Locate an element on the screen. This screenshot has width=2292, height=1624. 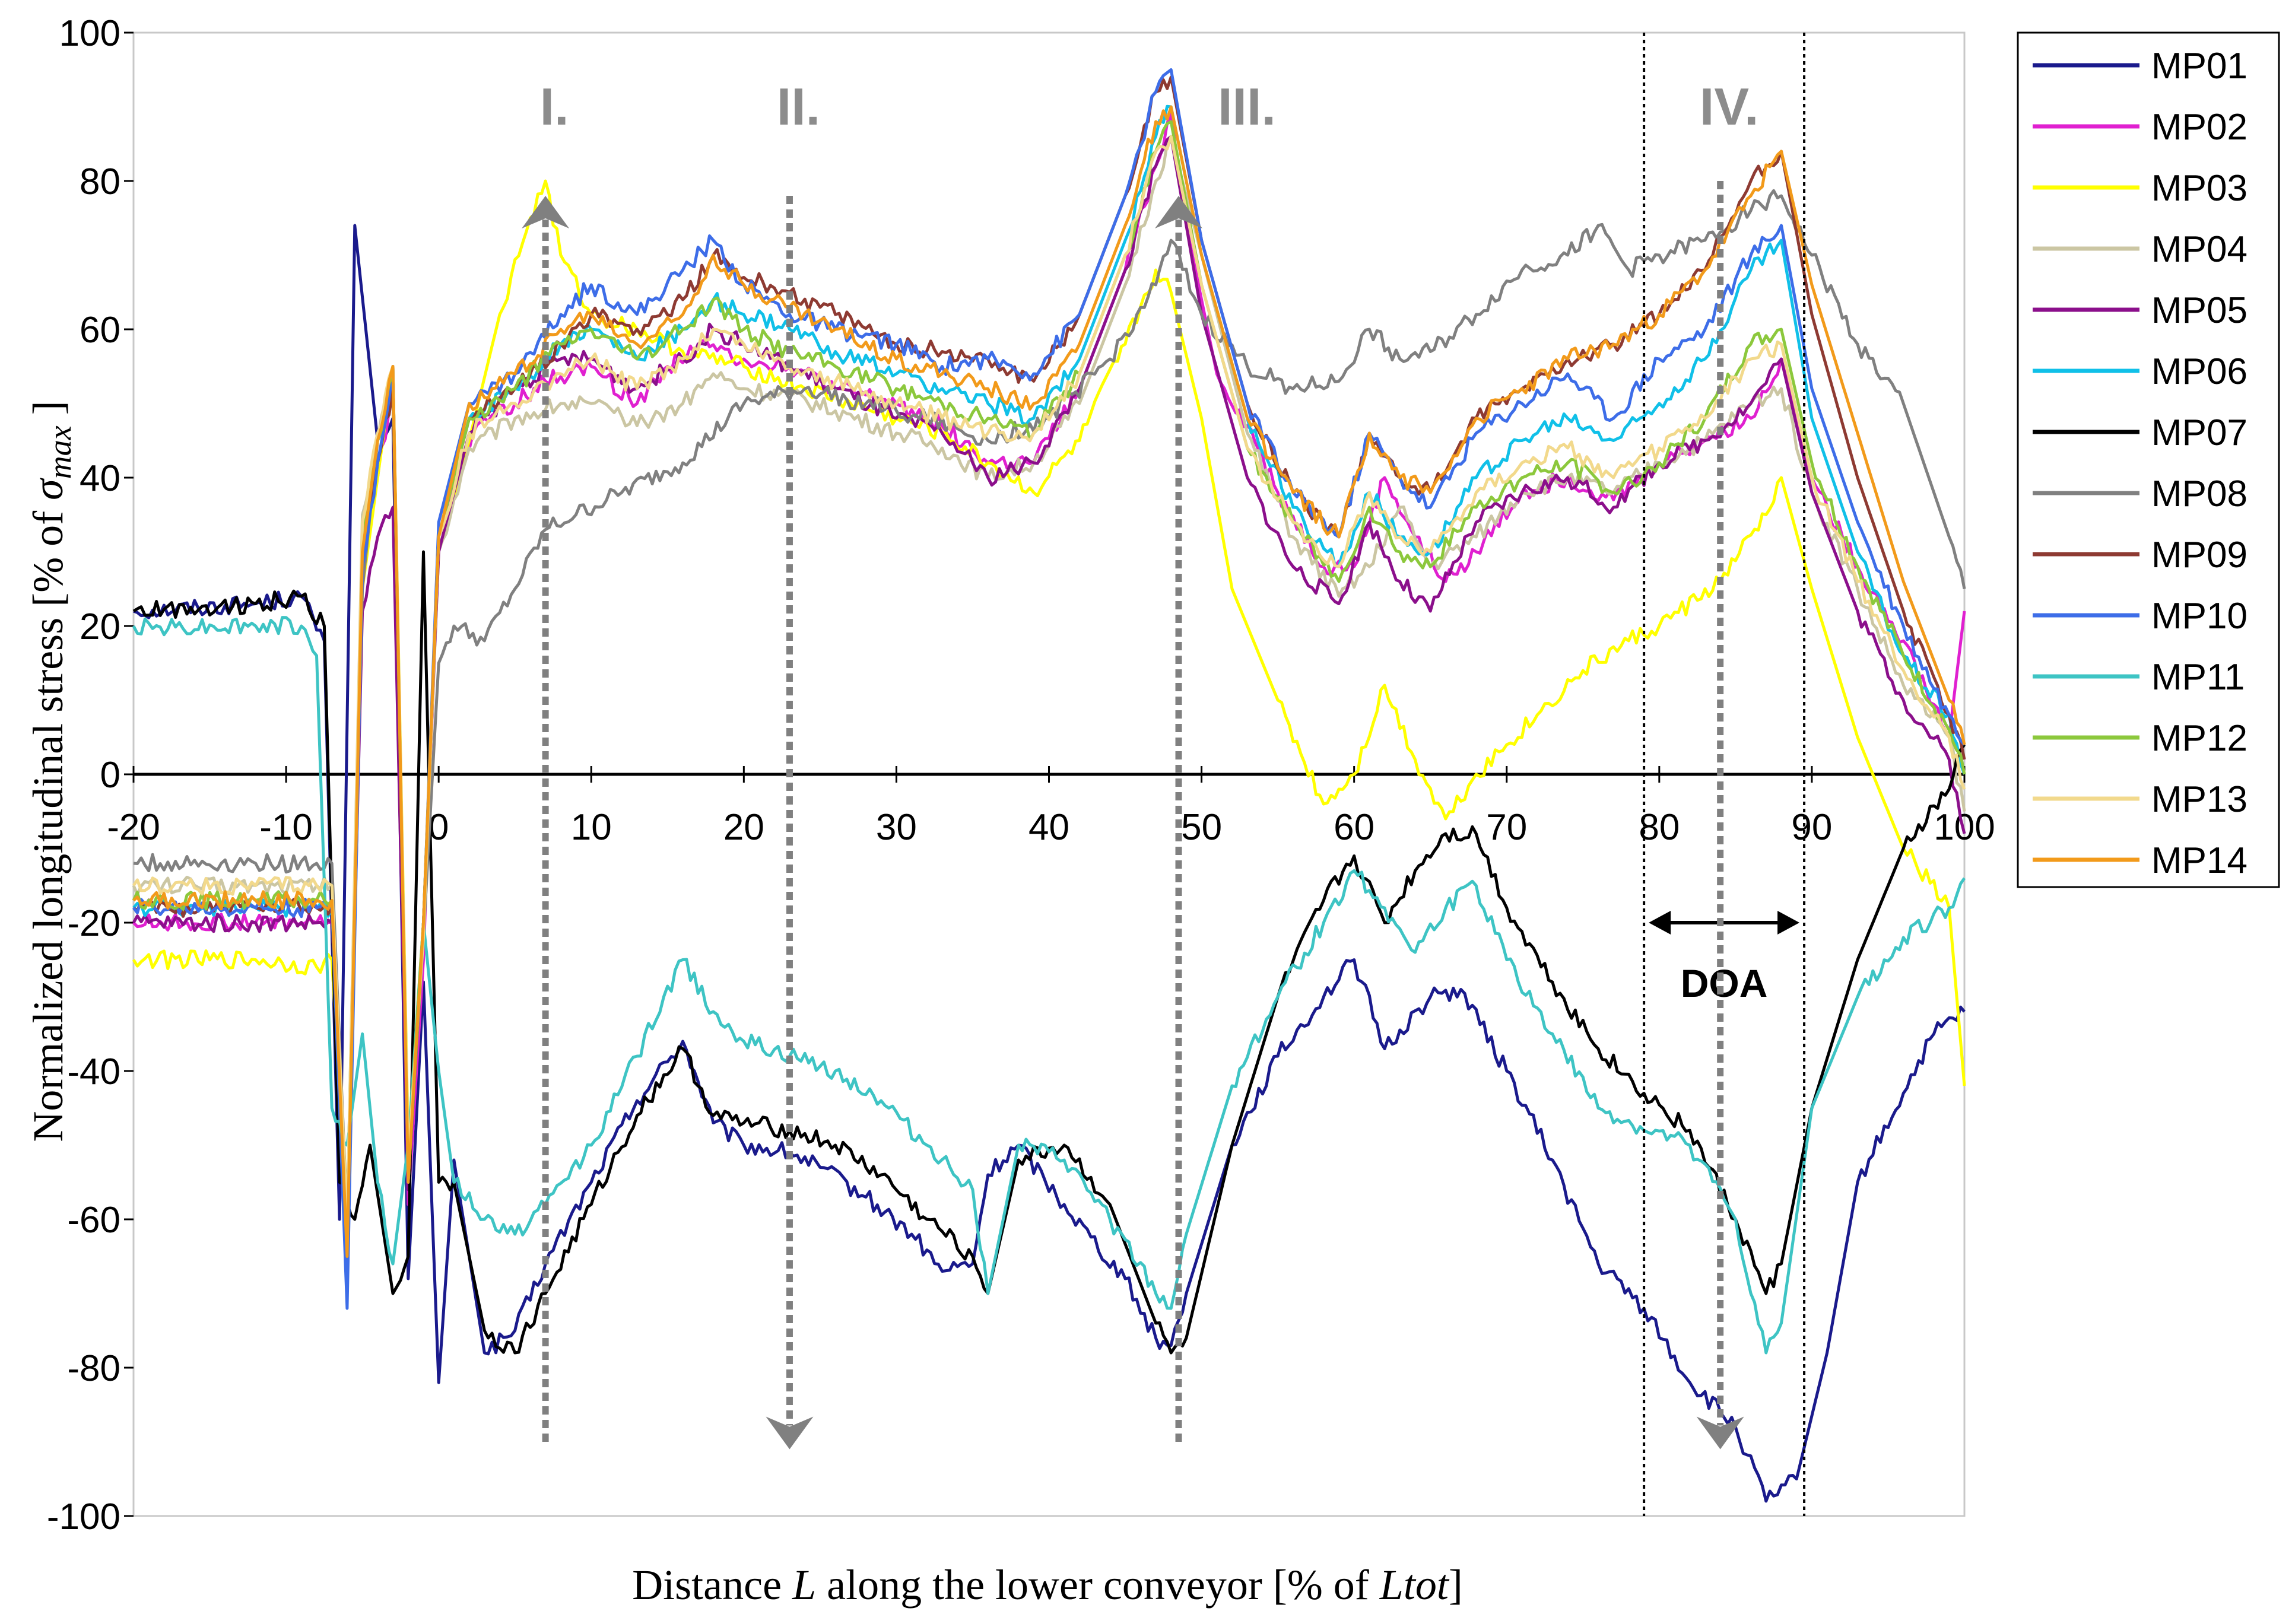
y-tick-label: -60 is located at coordinates (93, 1220).